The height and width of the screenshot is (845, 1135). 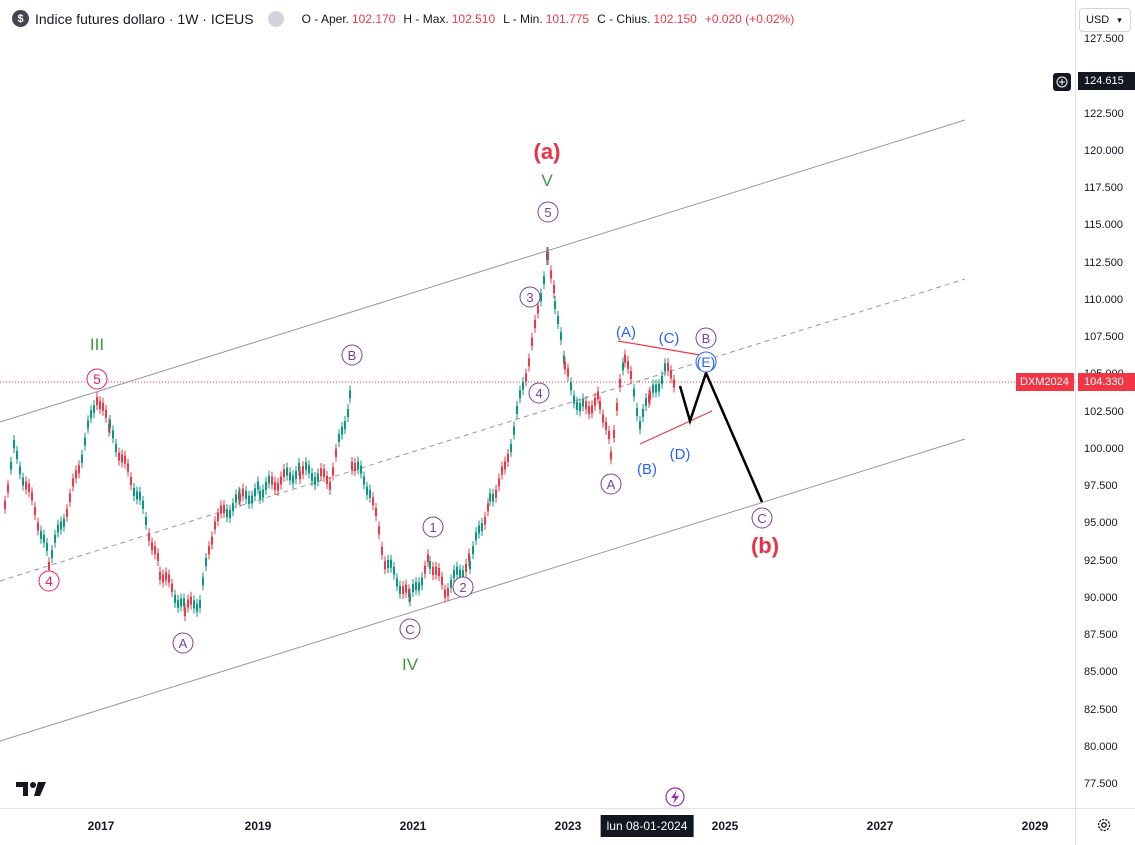 I want to click on price-tick-label: 80.000, so click(x=1101, y=746).